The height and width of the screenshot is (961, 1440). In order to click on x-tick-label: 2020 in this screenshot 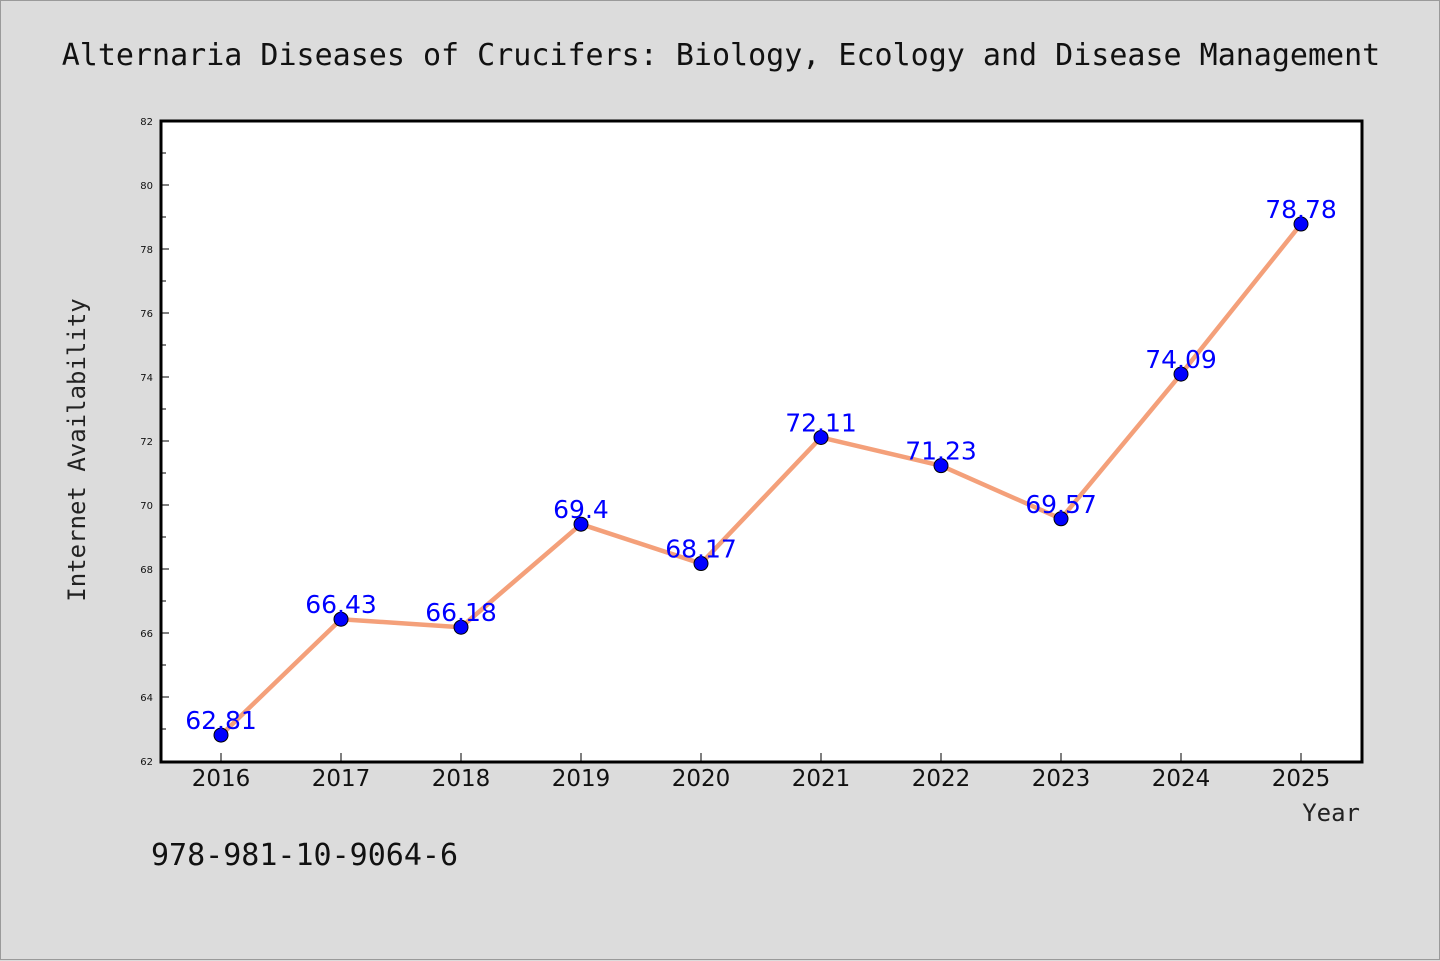, I will do `click(701, 779)`.